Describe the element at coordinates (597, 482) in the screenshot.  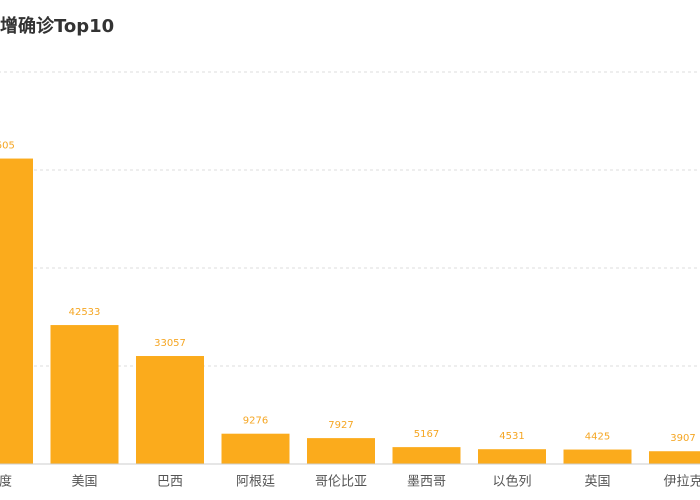
I see `x-tick-label: 英国` at that location.